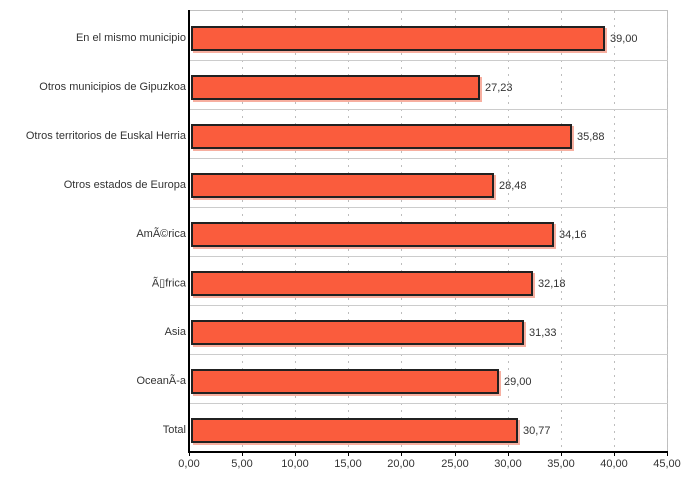 The width and height of the screenshot is (700, 500). I want to click on x-tick-label: 20,00, so click(401, 464).